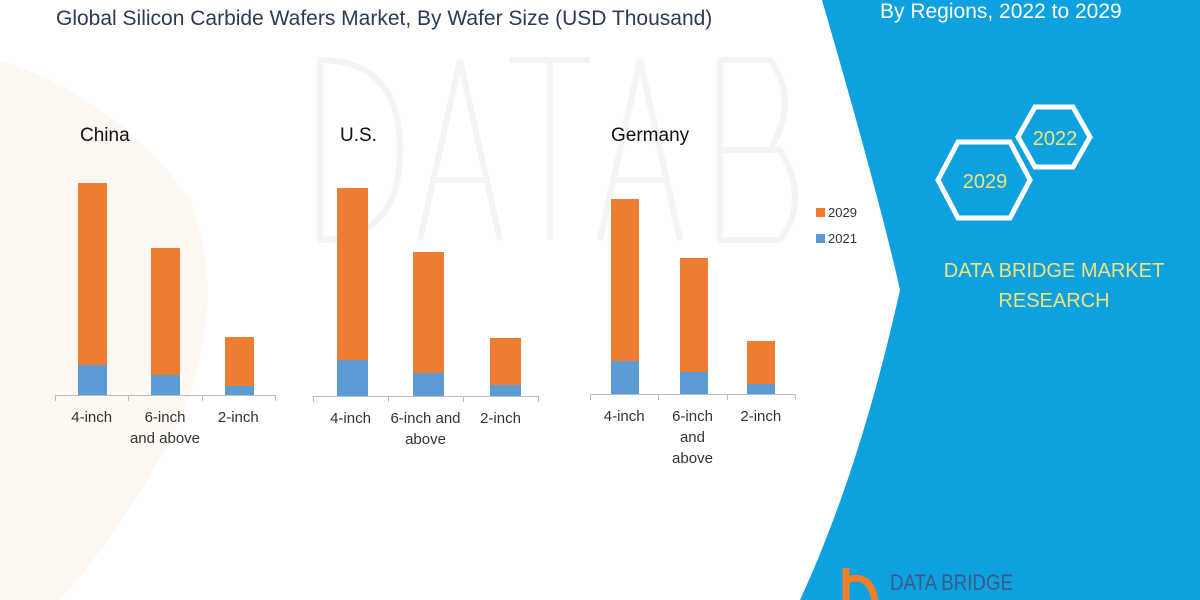 Image resolution: width=1200 pixels, height=600 pixels. Describe the element at coordinates (1055, 139) in the screenshot. I see `hexagon-2022-label: 2022` at that location.